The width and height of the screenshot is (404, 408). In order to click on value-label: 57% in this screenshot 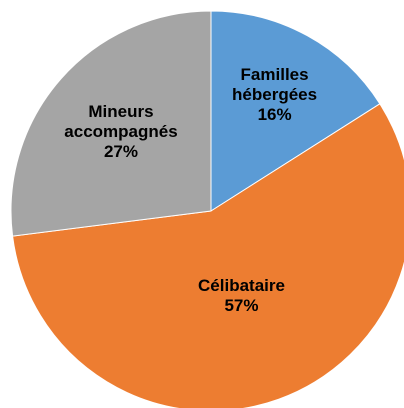, I will do `click(241, 305)`.